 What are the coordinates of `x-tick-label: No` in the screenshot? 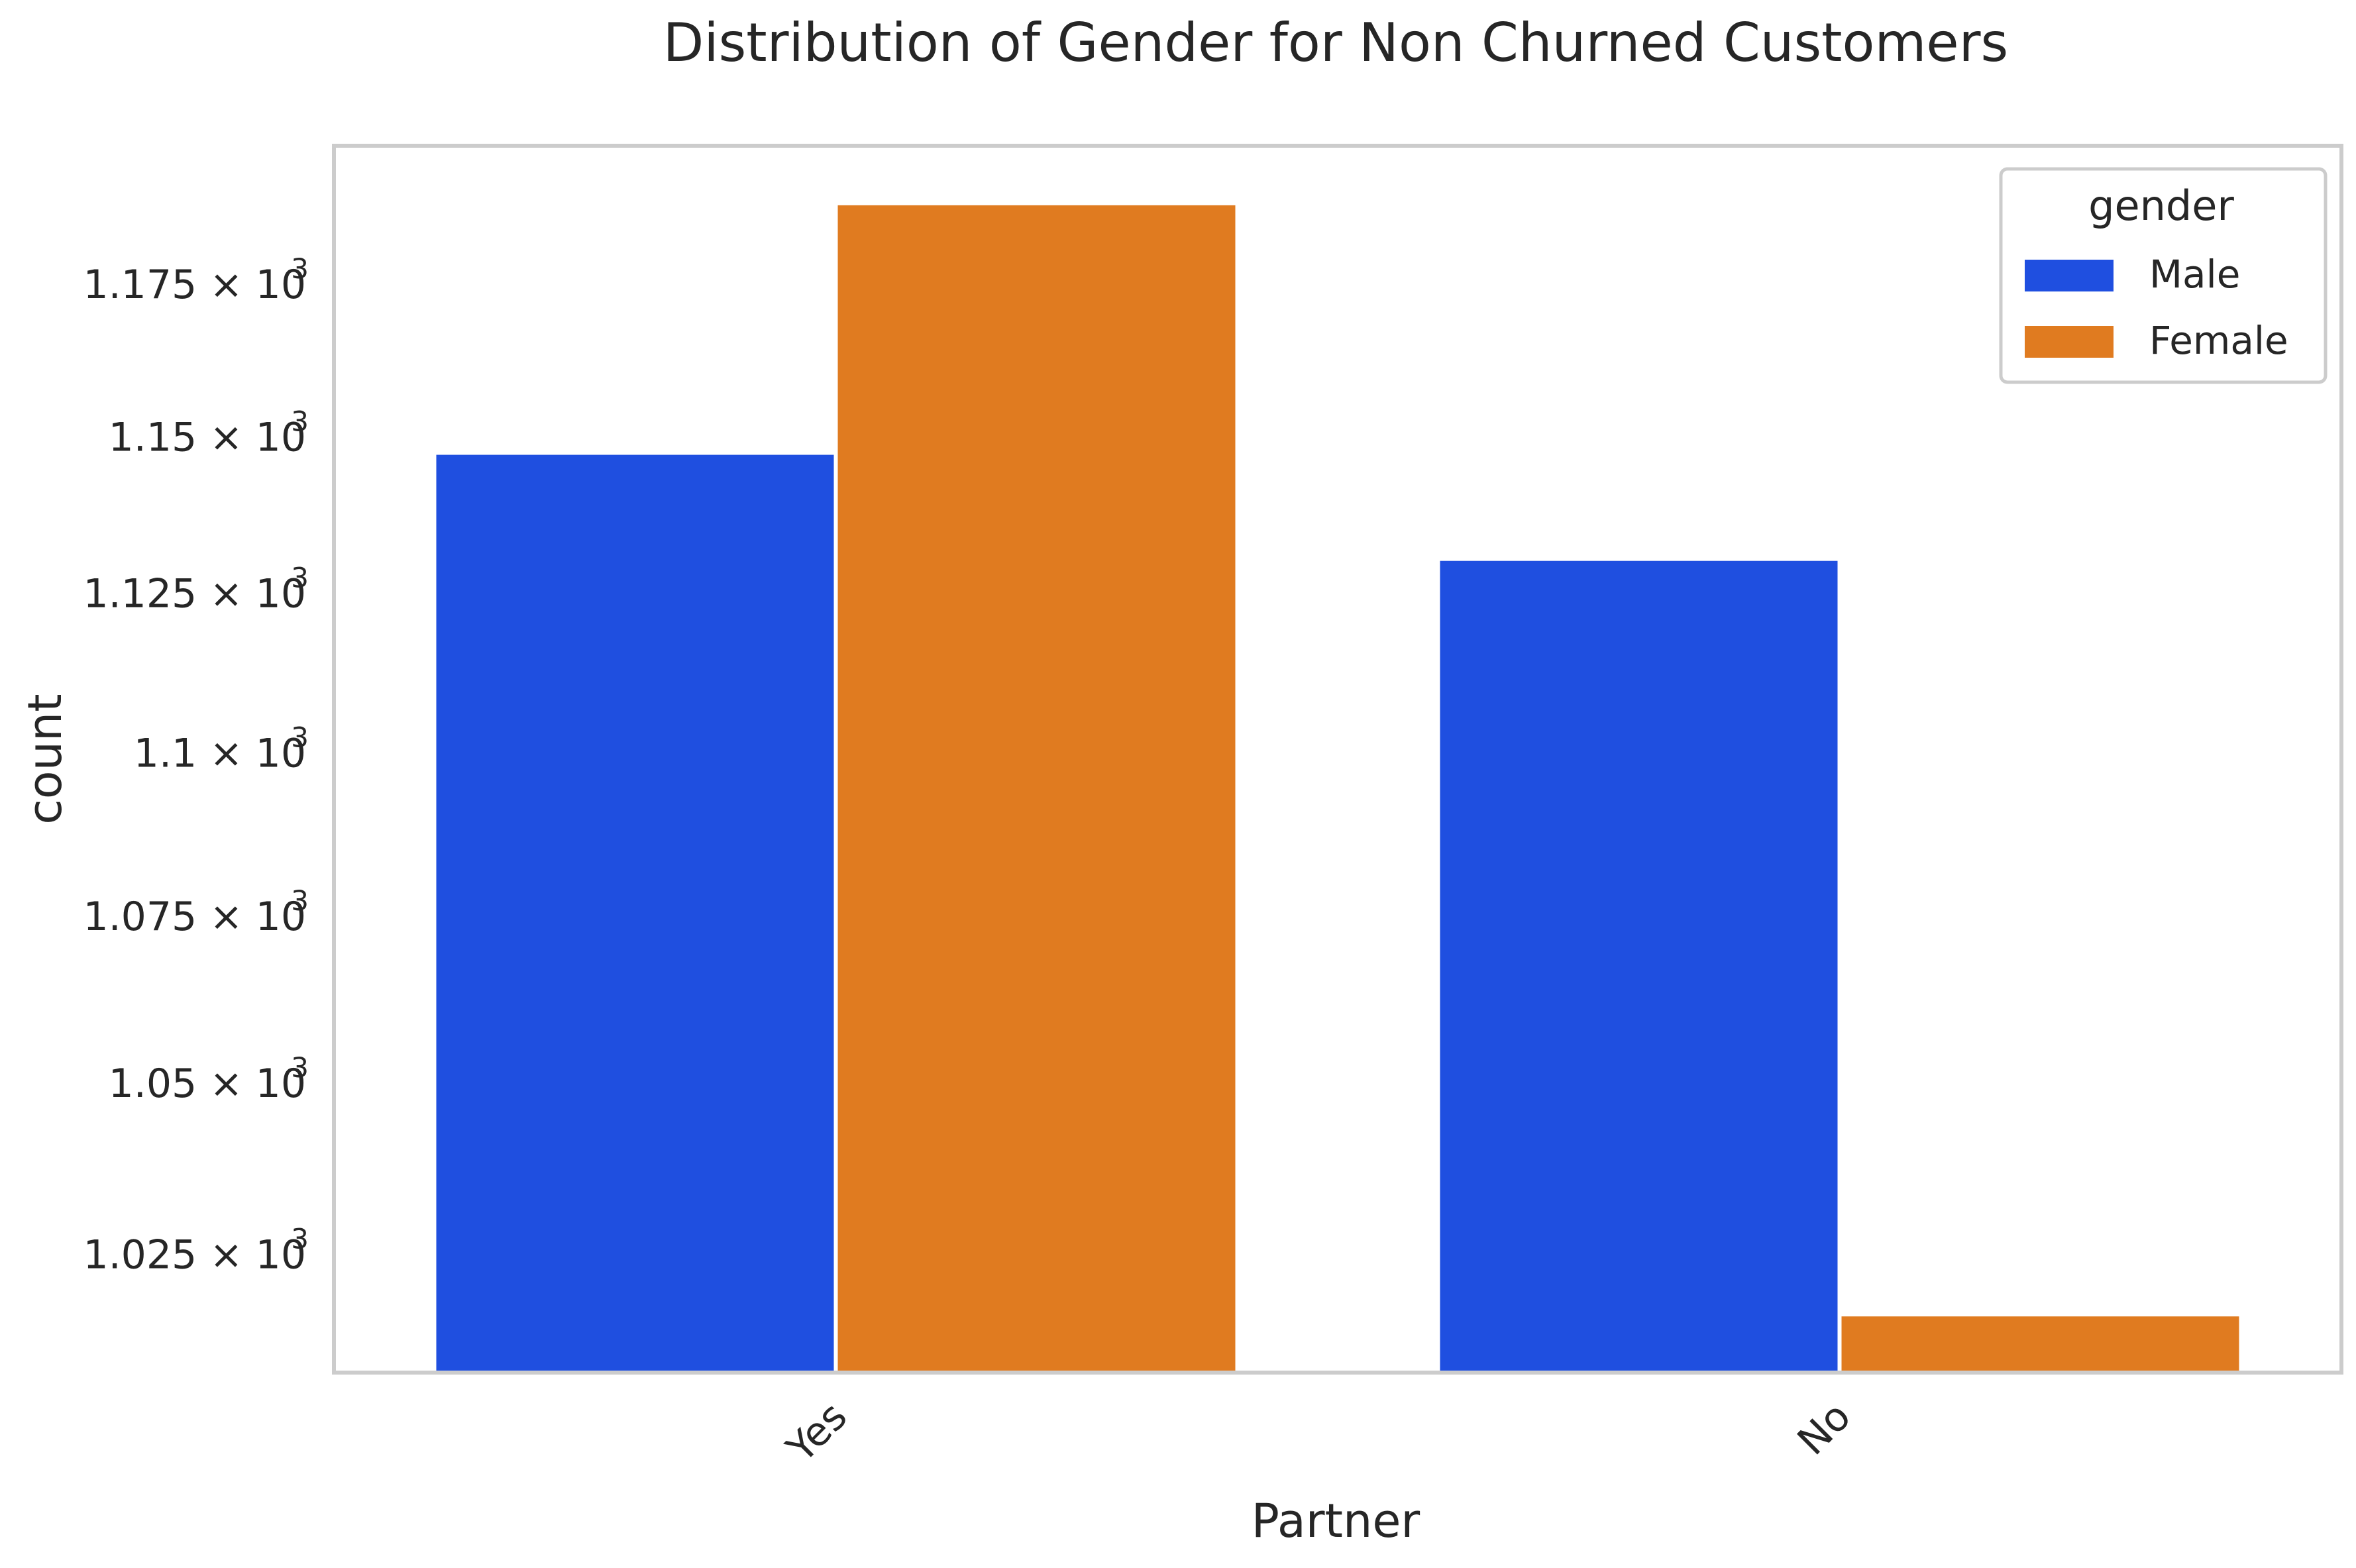 It's located at (1824, 1428).